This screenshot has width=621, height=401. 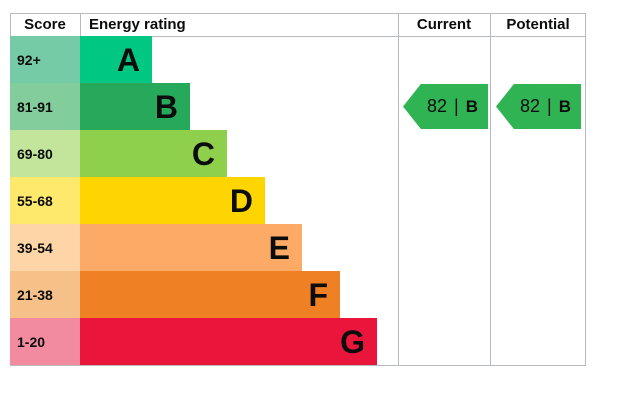 What do you see at coordinates (437, 106) in the screenshot?
I see `current-score-value: 82` at bounding box center [437, 106].